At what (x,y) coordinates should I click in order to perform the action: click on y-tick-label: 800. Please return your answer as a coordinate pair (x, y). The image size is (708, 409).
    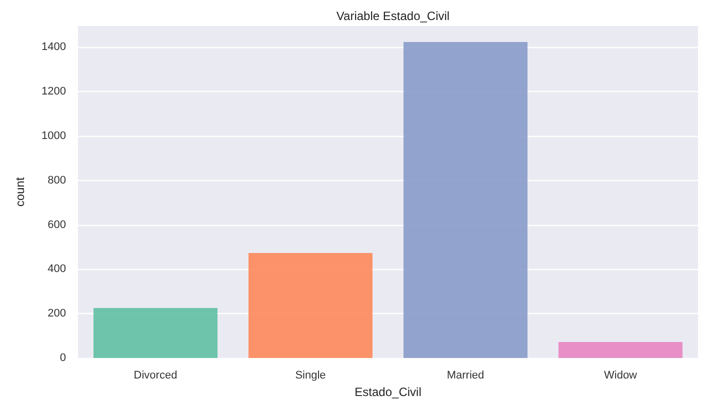
    Looking at the image, I should click on (57, 180).